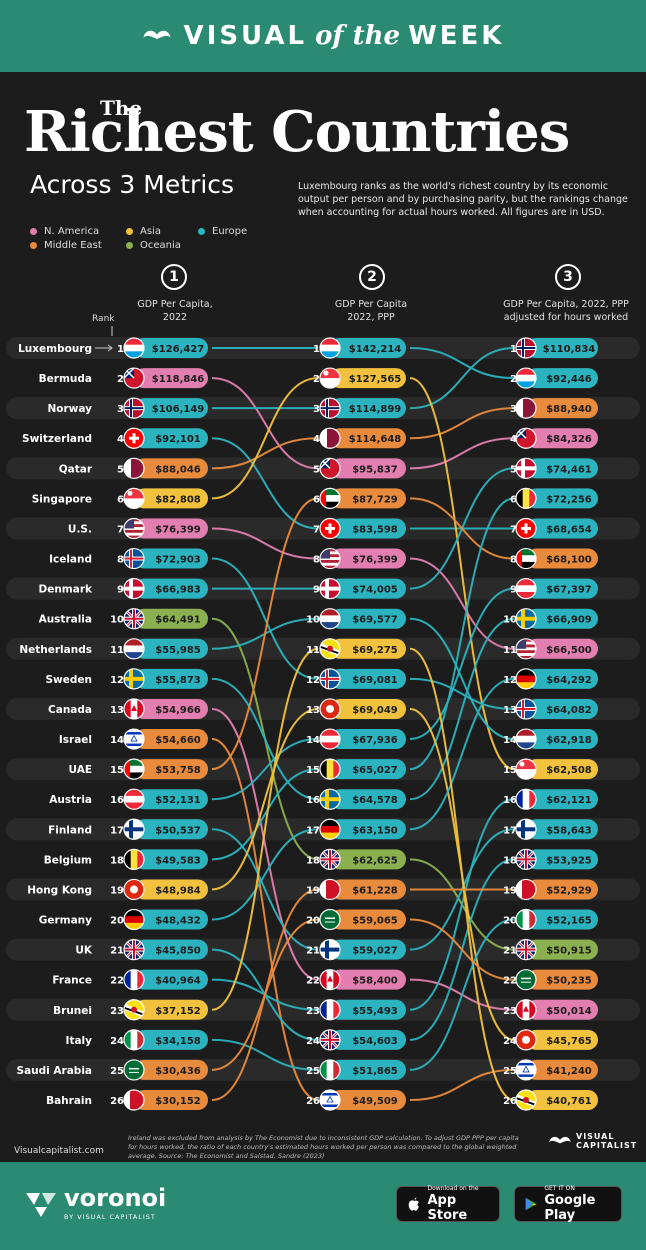  Describe the element at coordinates (178, 379) in the screenshot. I see `value-label: $118,846` at that location.